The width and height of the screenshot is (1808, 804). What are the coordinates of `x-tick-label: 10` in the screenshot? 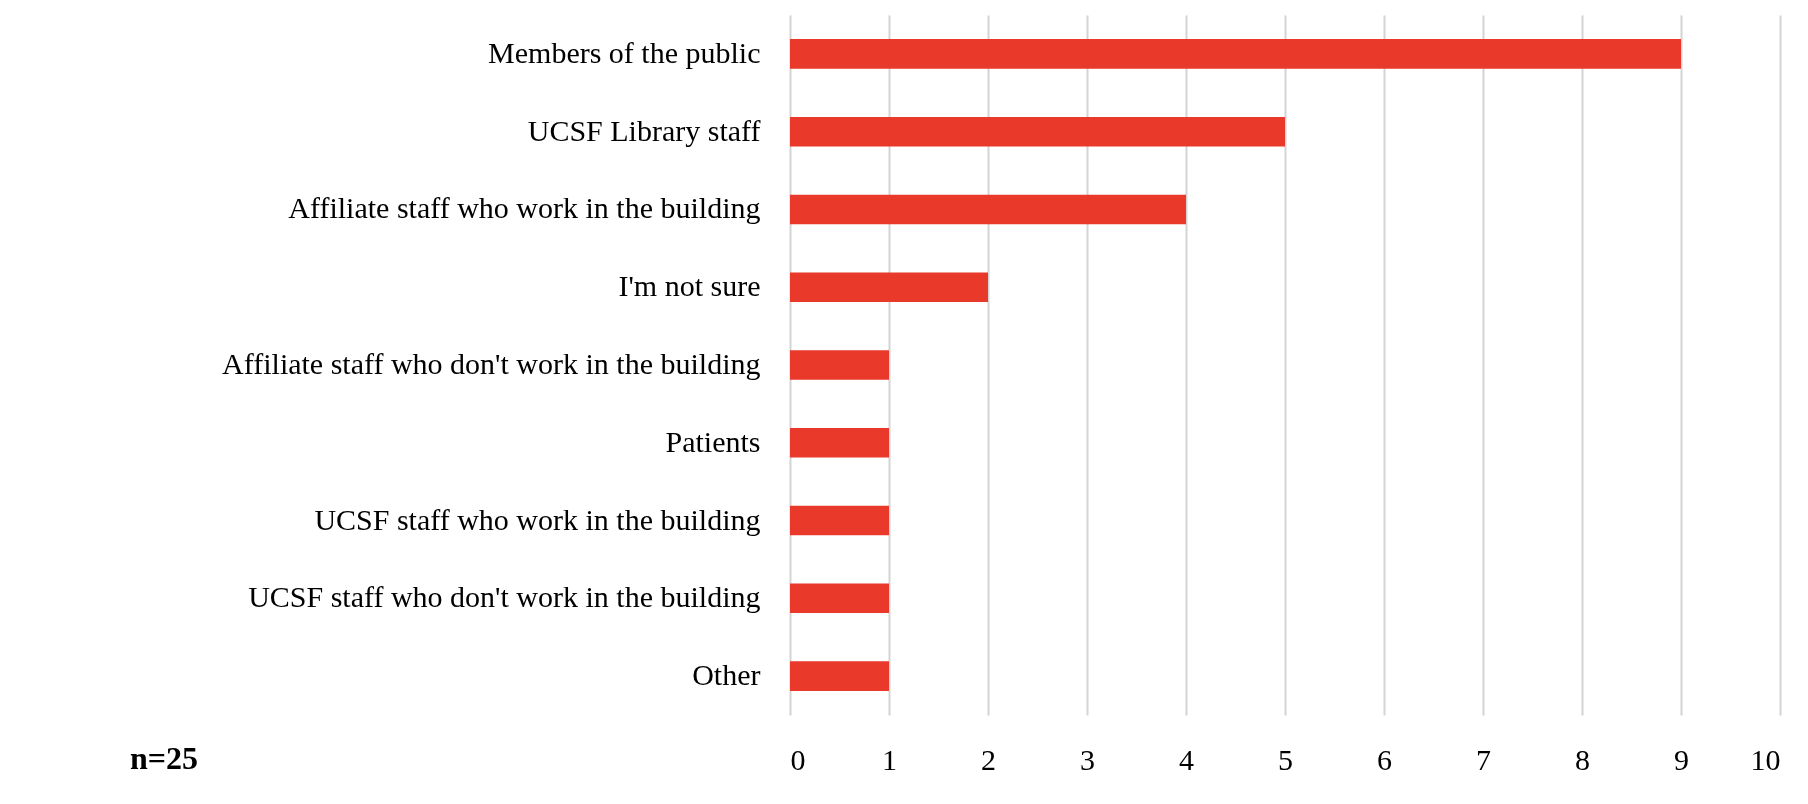 It's located at (1765, 759).